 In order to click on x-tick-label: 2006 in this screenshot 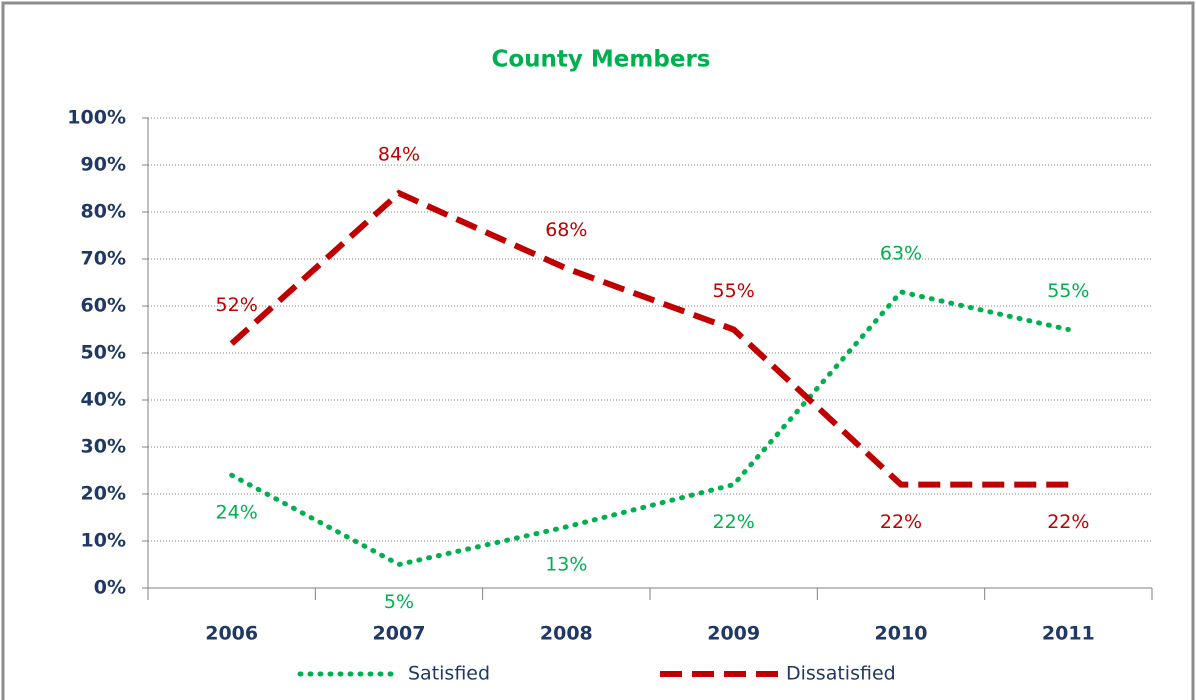, I will do `click(231, 634)`.